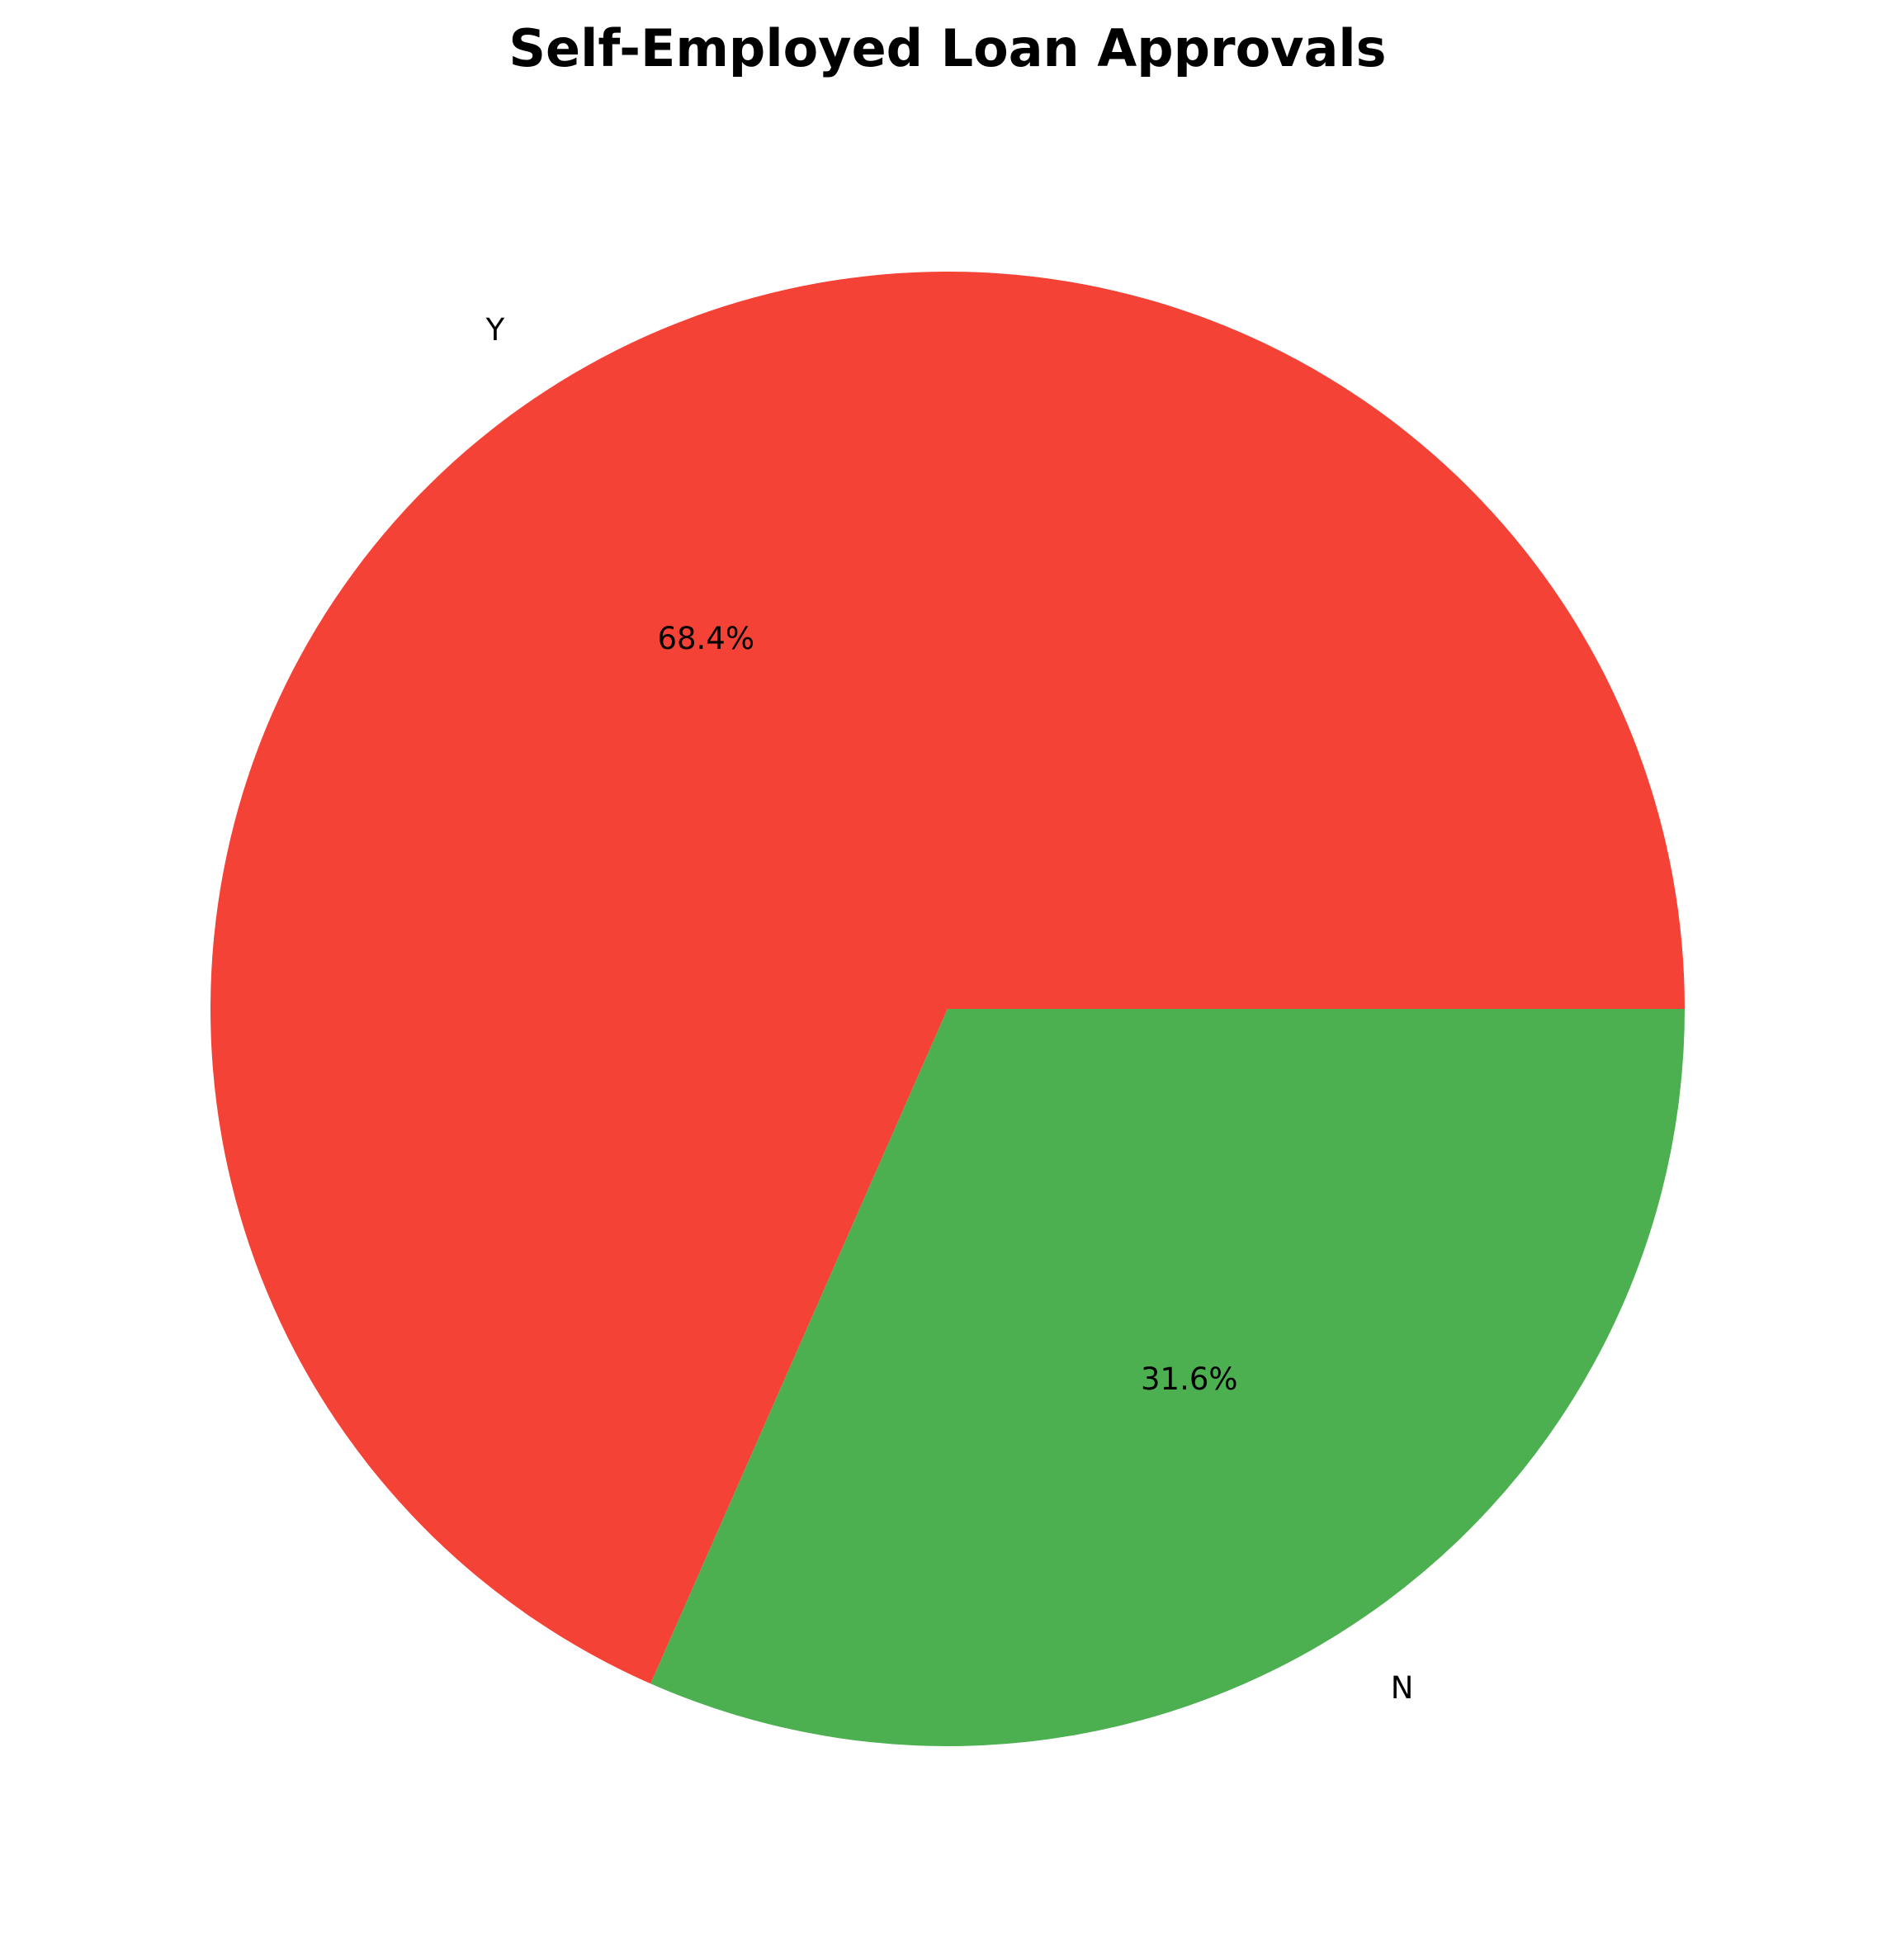 This screenshot has height=1960, width=1896. What do you see at coordinates (705, 638) in the screenshot?
I see `pct-label-y: 68.4%` at bounding box center [705, 638].